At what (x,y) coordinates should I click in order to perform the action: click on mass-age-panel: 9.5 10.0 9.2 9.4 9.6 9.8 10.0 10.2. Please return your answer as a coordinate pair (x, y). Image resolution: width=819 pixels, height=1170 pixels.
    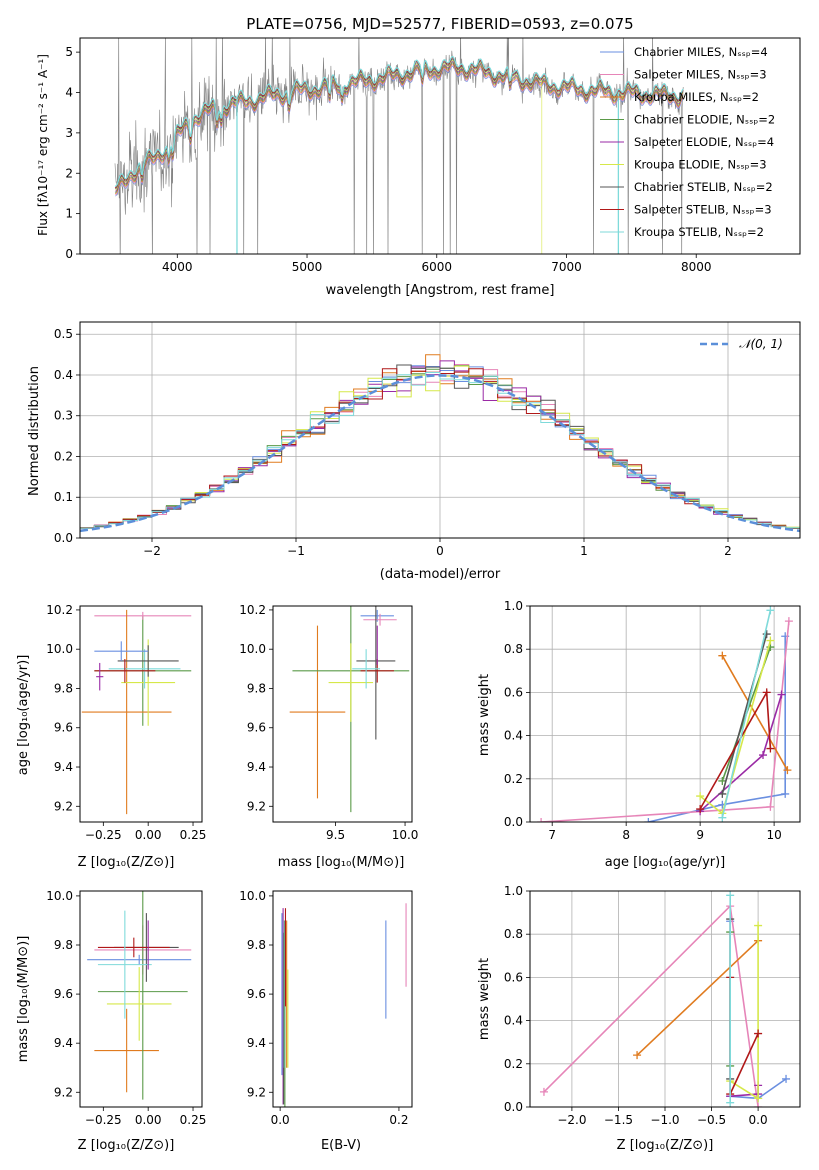
    Looking at the image, I should click on (328, 722).